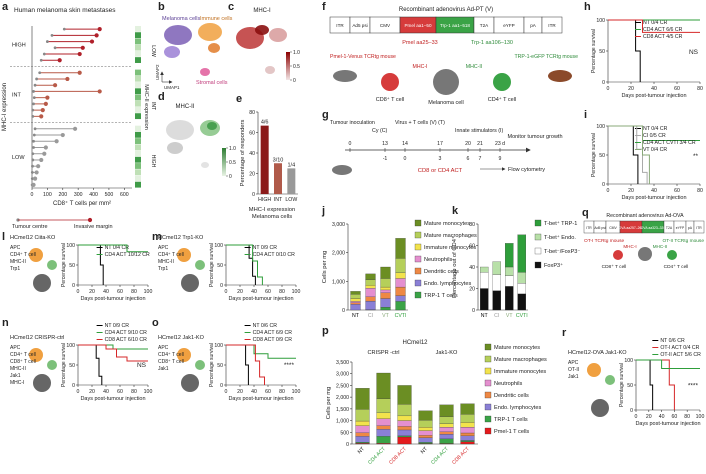  Describe the element at coordinates (608, 89) in the screenshot. I see `x-tick-label: 0` at that location.